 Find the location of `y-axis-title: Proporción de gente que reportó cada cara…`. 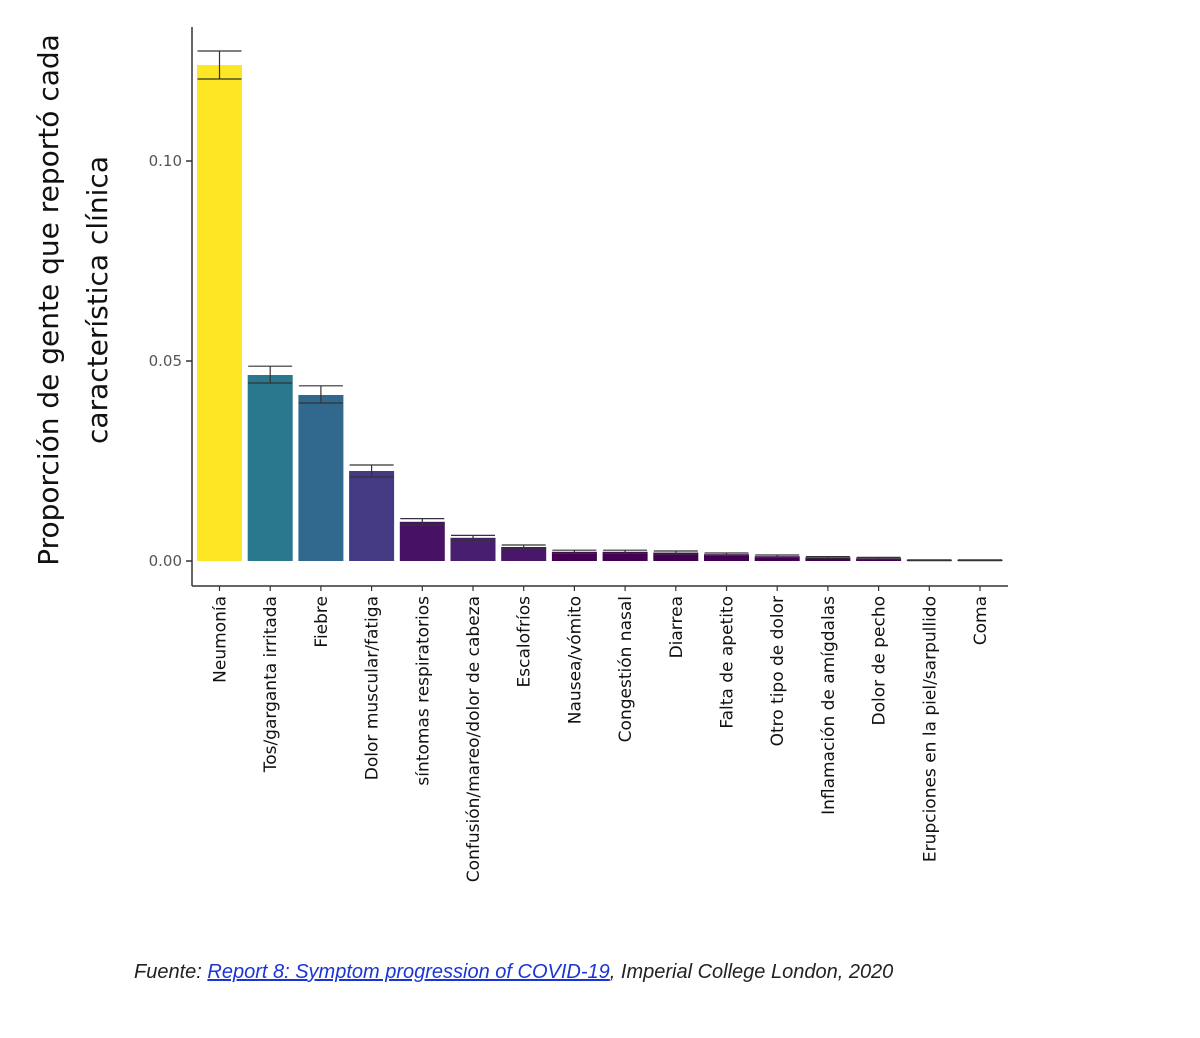

y-axis-title: Proporción de gente que reportó cada cara… is located at coordinates (73, 300).